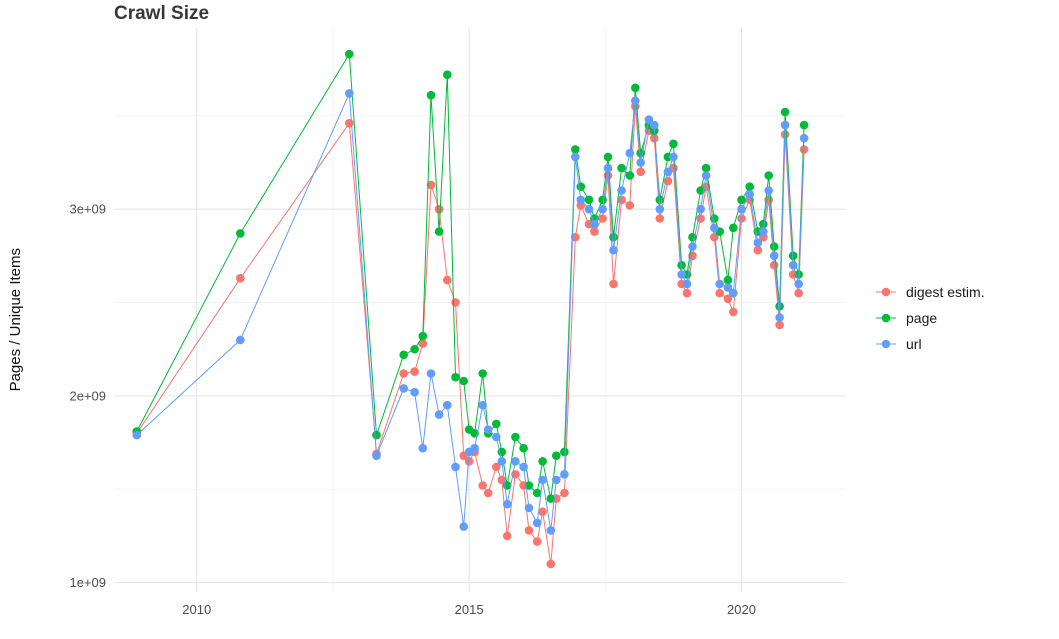 The height and width of the screenshot is (639, 1059). Describe the element at coordinates (929, 318) in the screenshot. I see `legend: digest estim. page url` at that location.